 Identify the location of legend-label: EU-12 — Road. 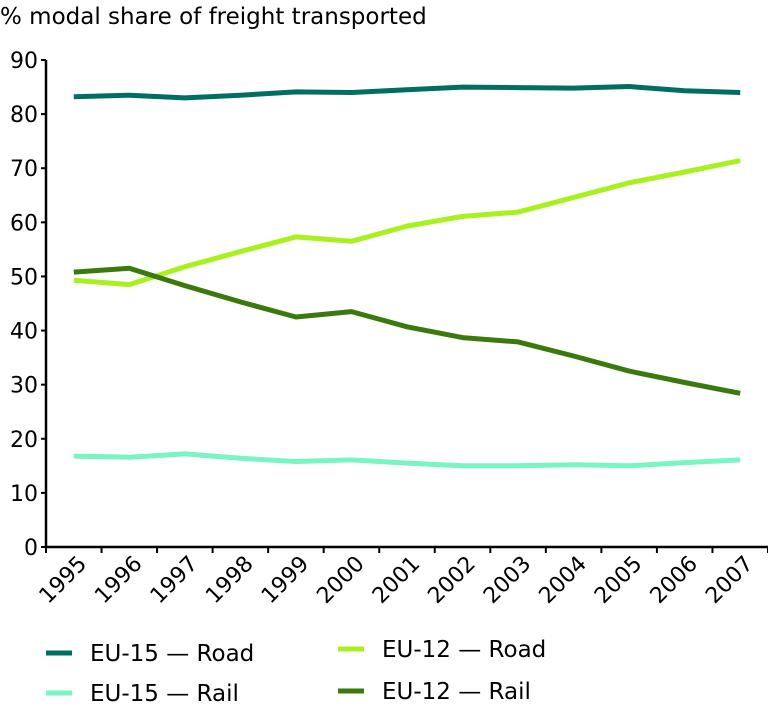
(464, 650).